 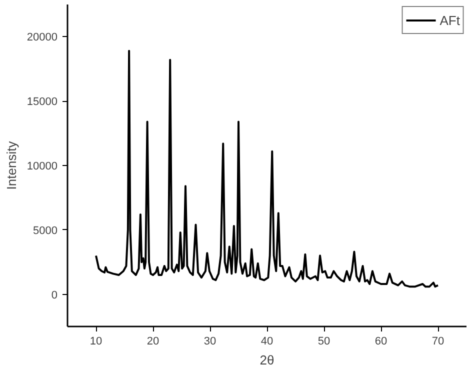 I want to click on y-tick-label: 10000, so click(x=42, y=166).